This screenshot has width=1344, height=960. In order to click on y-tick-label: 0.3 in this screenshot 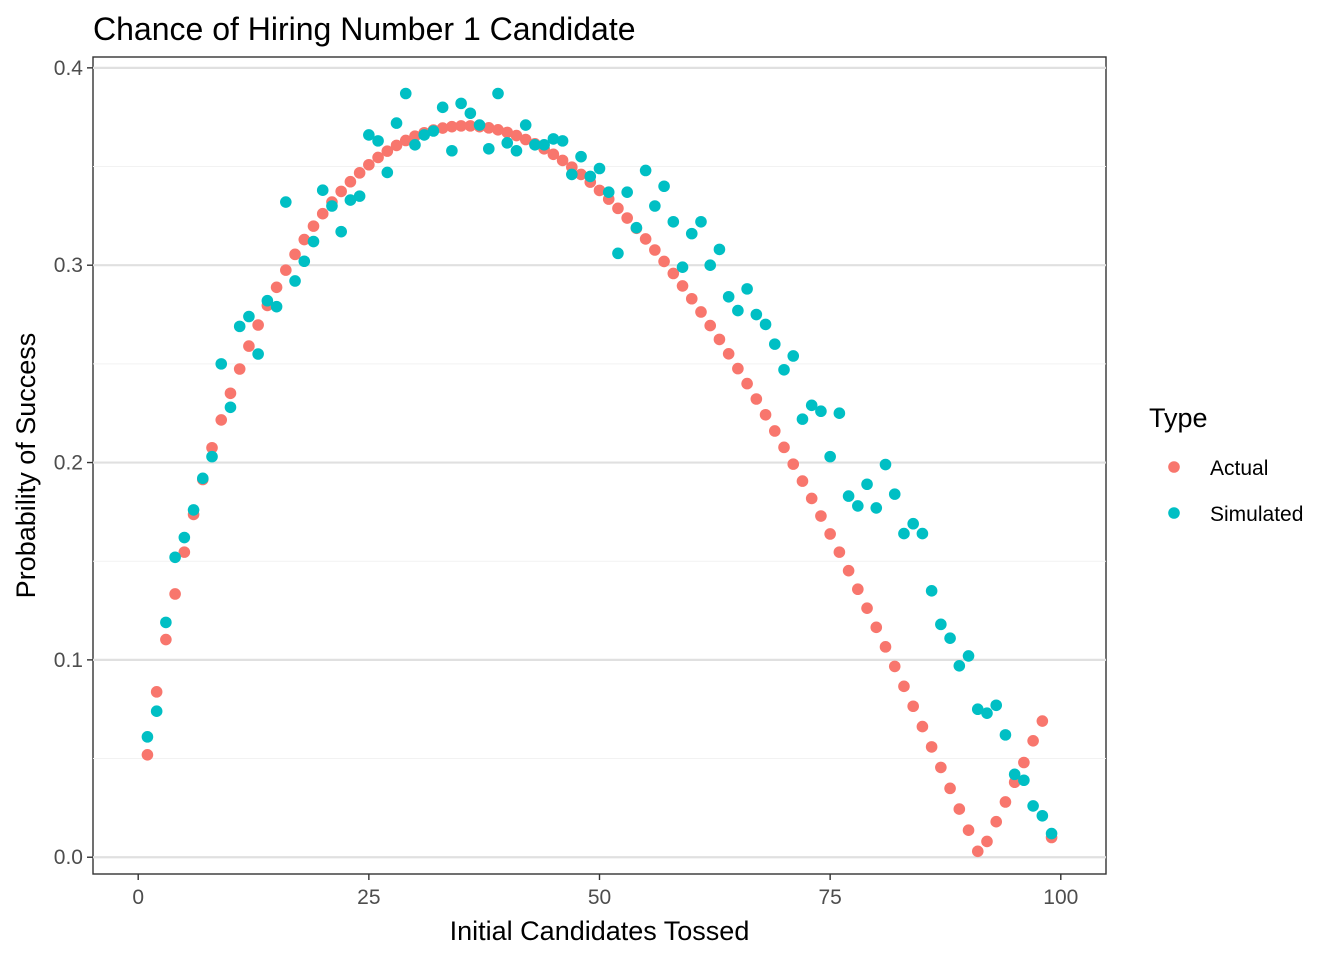, I will do `click(68, 265)`.